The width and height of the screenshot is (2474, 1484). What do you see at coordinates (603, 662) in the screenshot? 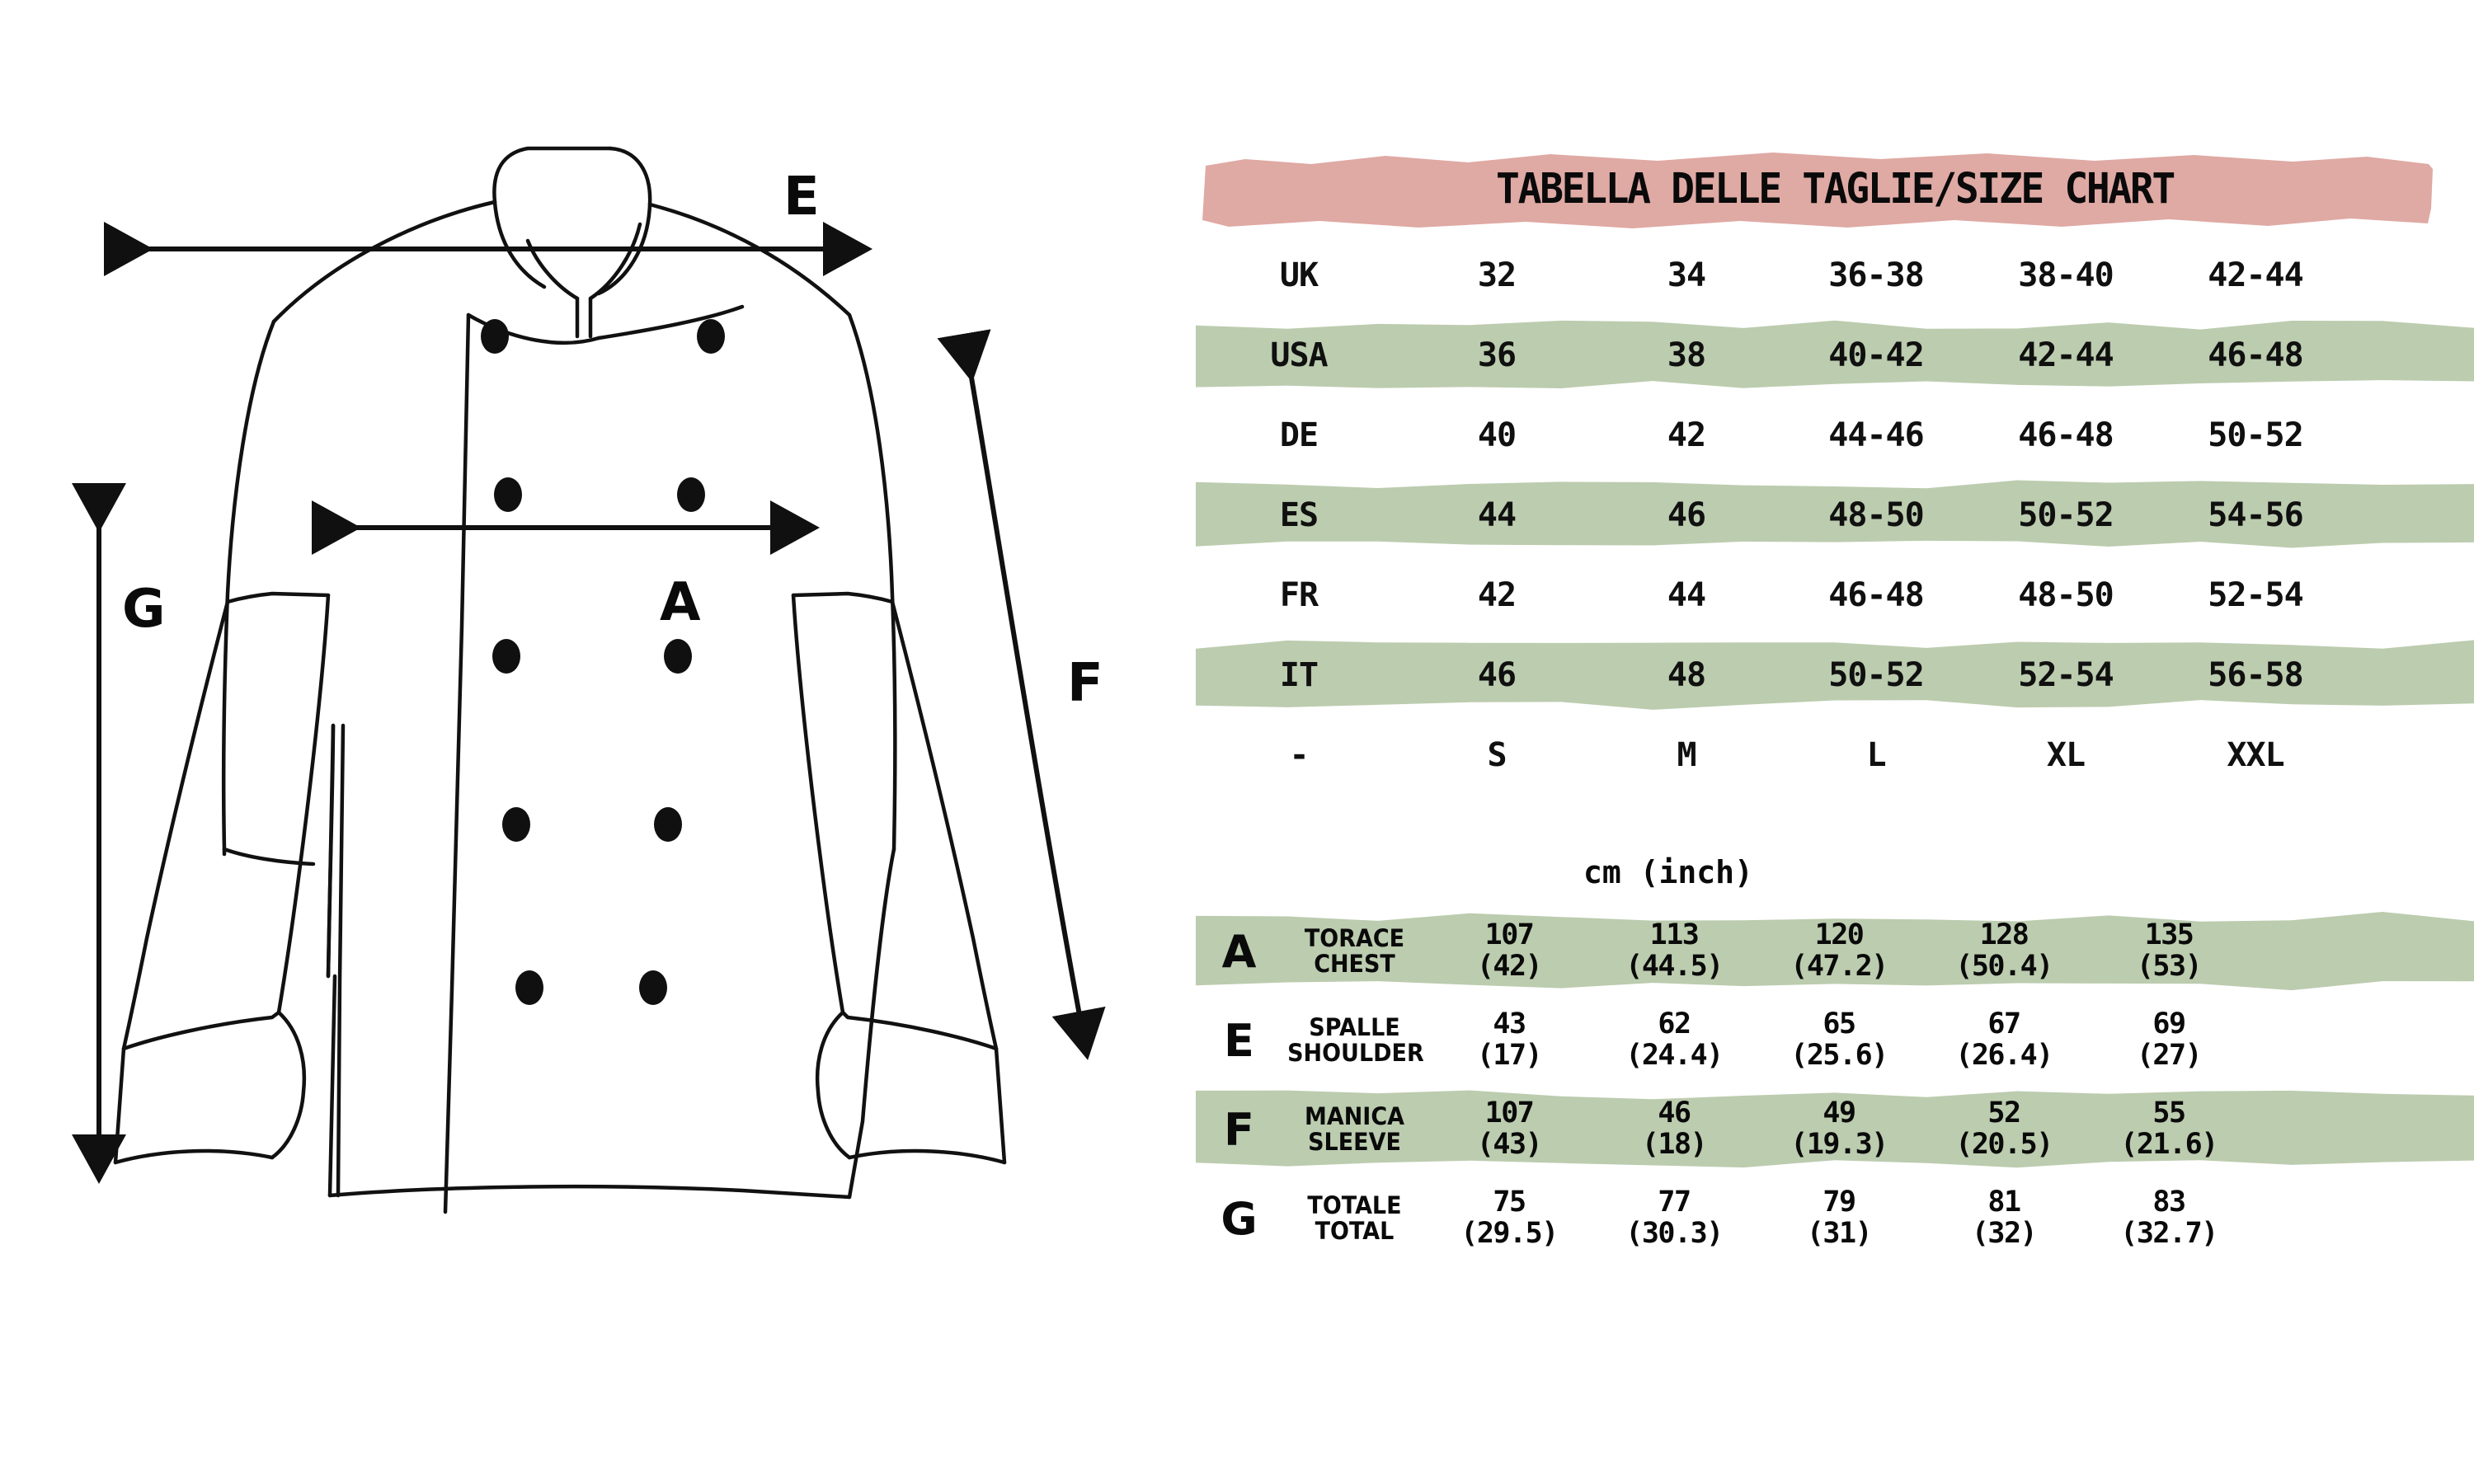
I see `jacket-buttons` at bounding box center [603, 662].